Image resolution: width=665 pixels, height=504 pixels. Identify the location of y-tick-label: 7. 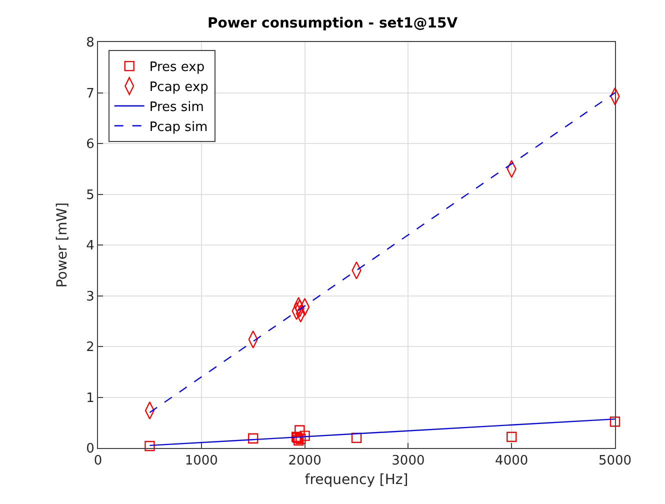
(90, 94).